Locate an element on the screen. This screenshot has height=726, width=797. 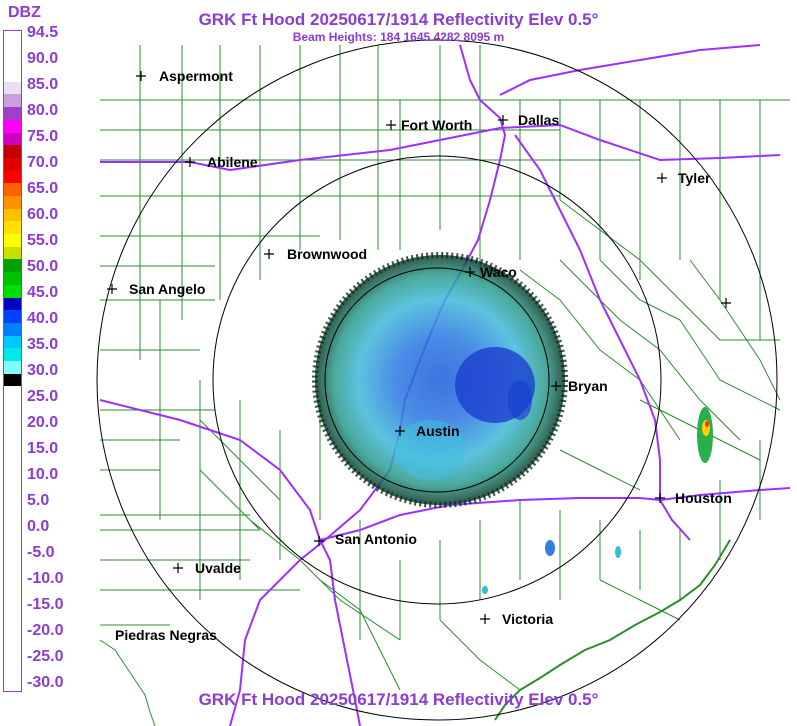
city-label: Brownwood is located at coordinates (327, 254).